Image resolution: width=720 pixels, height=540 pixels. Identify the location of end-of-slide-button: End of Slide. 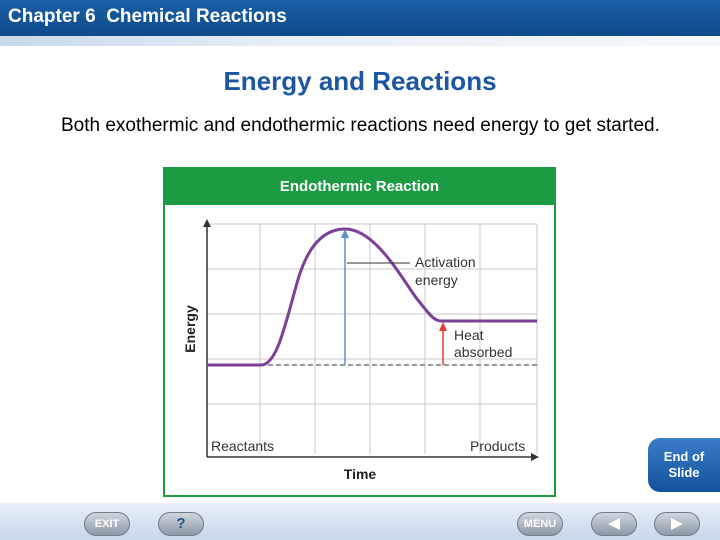
(684, 465).